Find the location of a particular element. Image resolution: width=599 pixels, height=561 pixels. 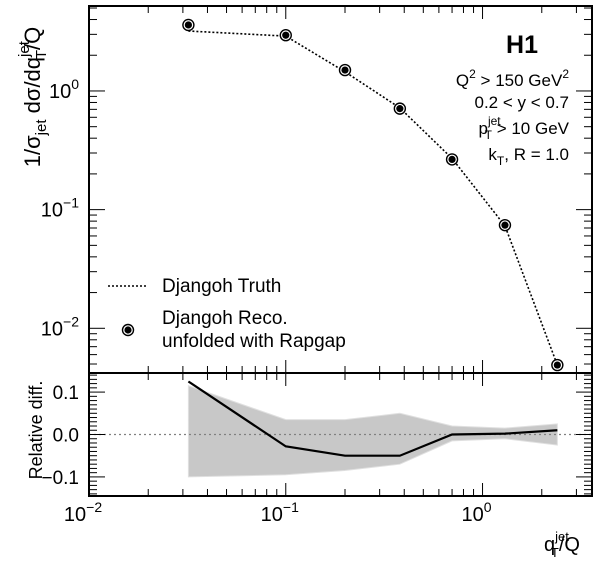

x-tick-label: 10⁻² is located at coordinates (83, 512).